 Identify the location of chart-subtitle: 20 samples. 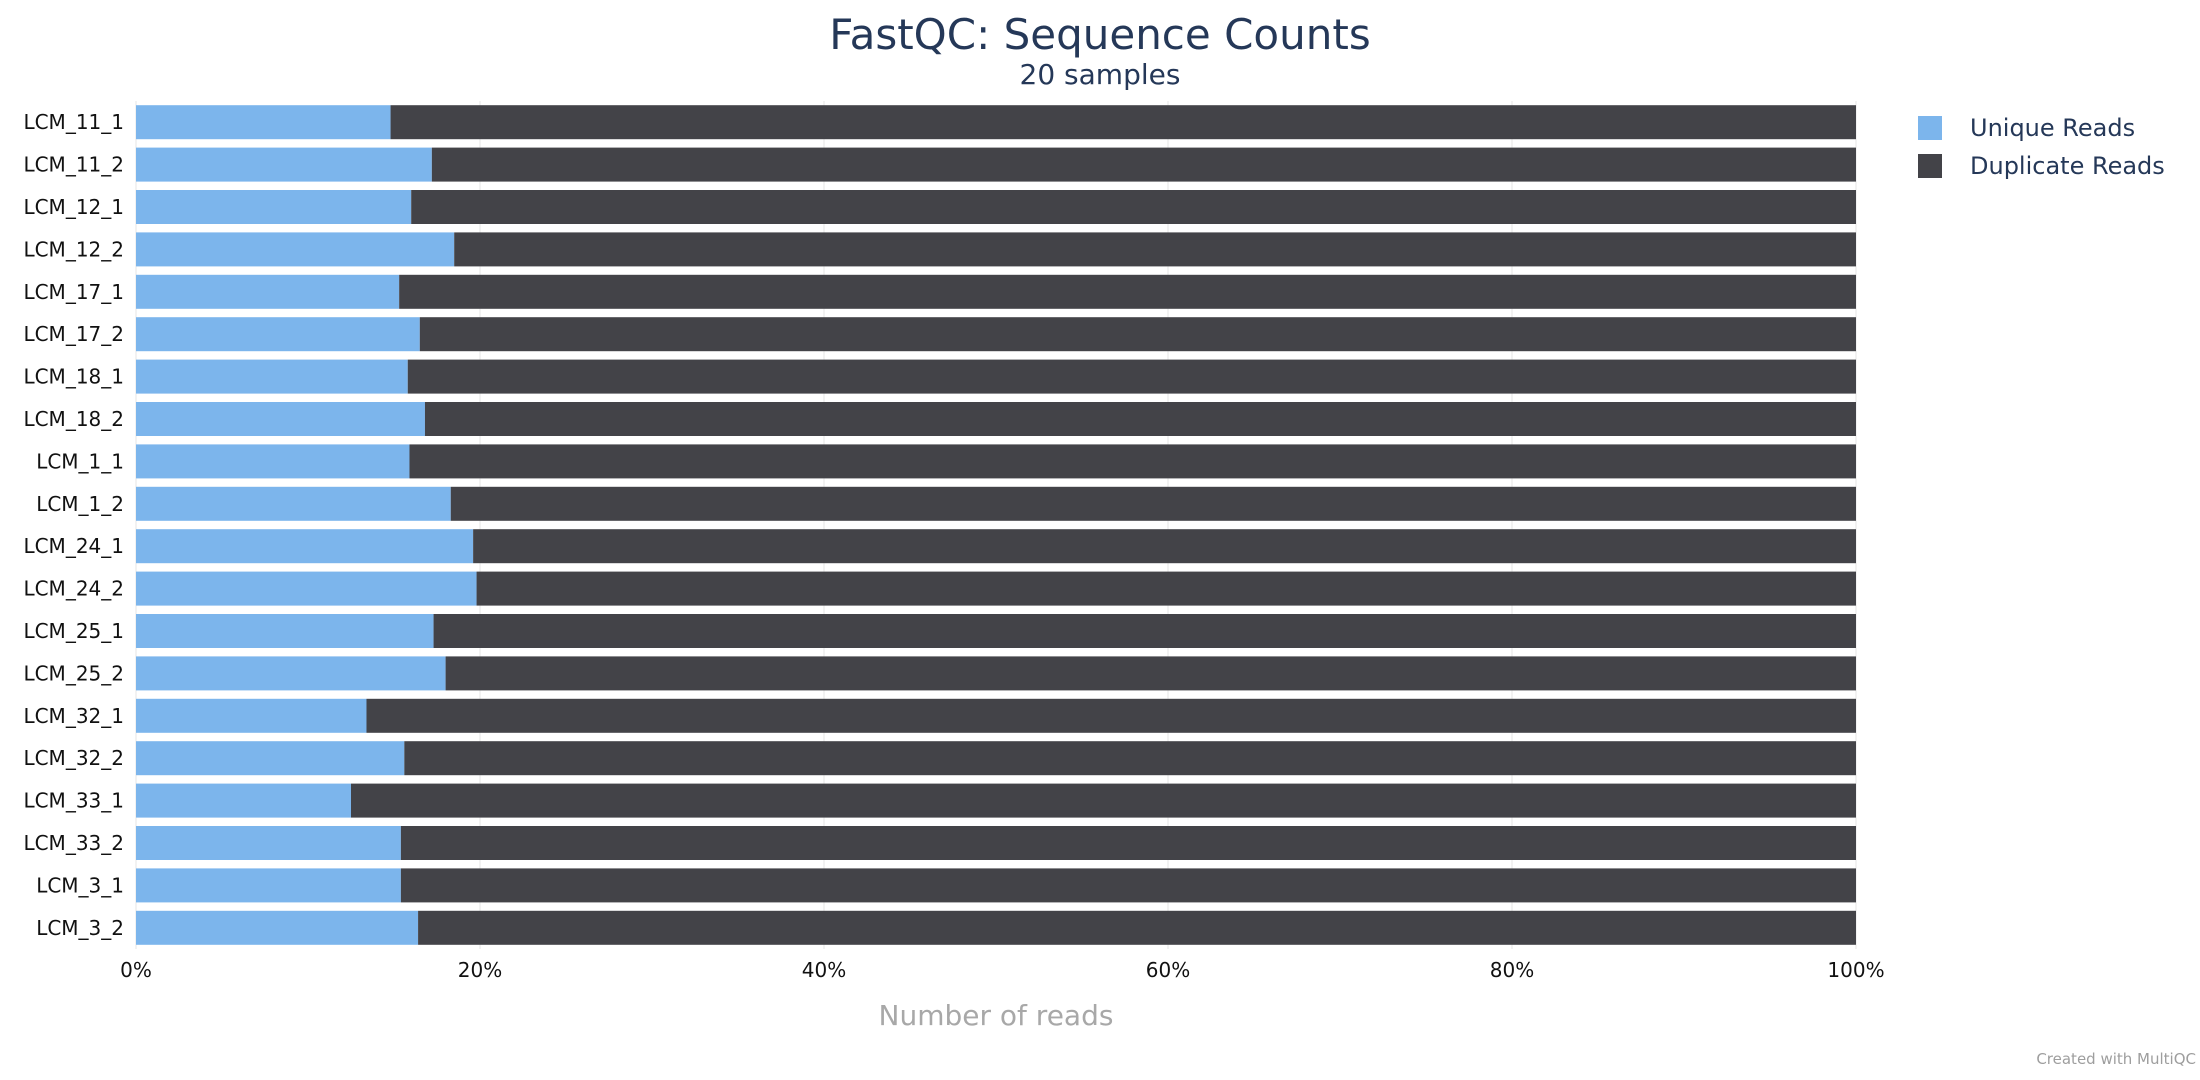
(1100, 74).